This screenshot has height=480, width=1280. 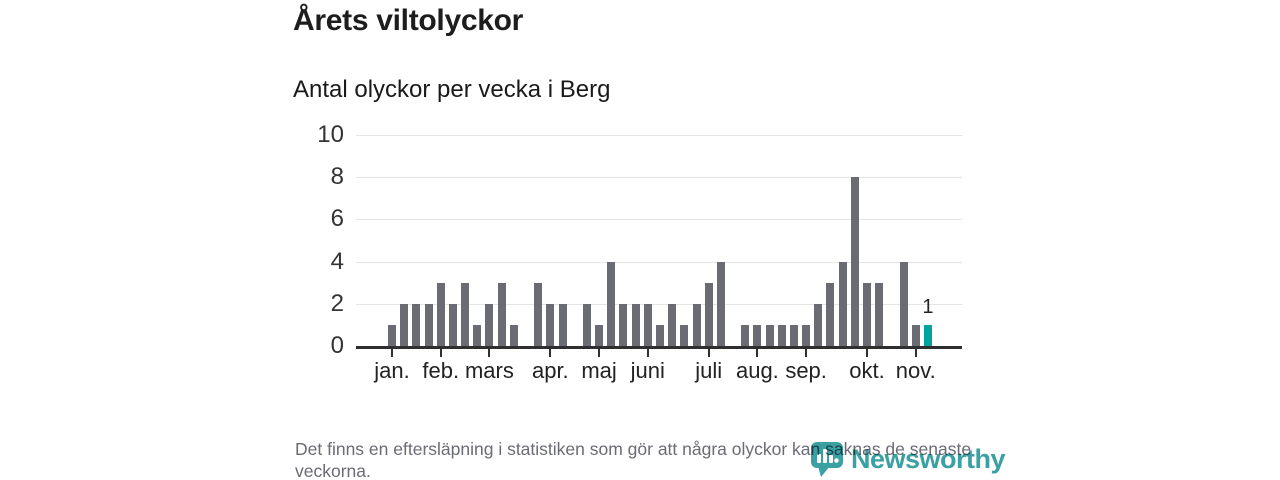 I want to click on x-tick-maj, so click(x=599, y=353).